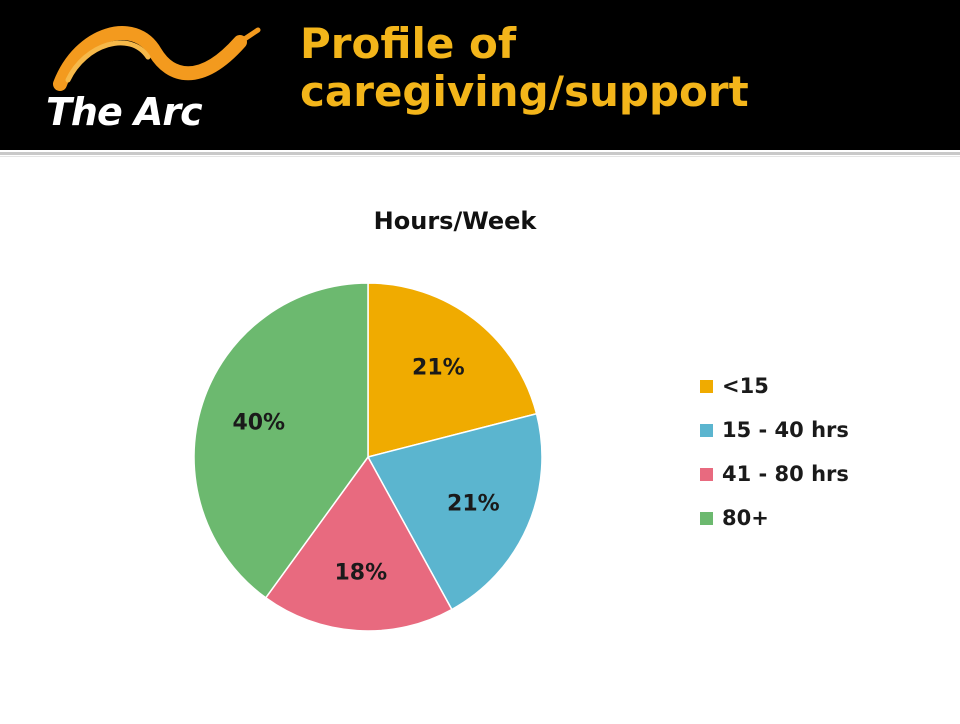 Image resolution: width=960 pixels, height=724 pixels. I want to click on legend-label-15: <15, so click(745, 386).